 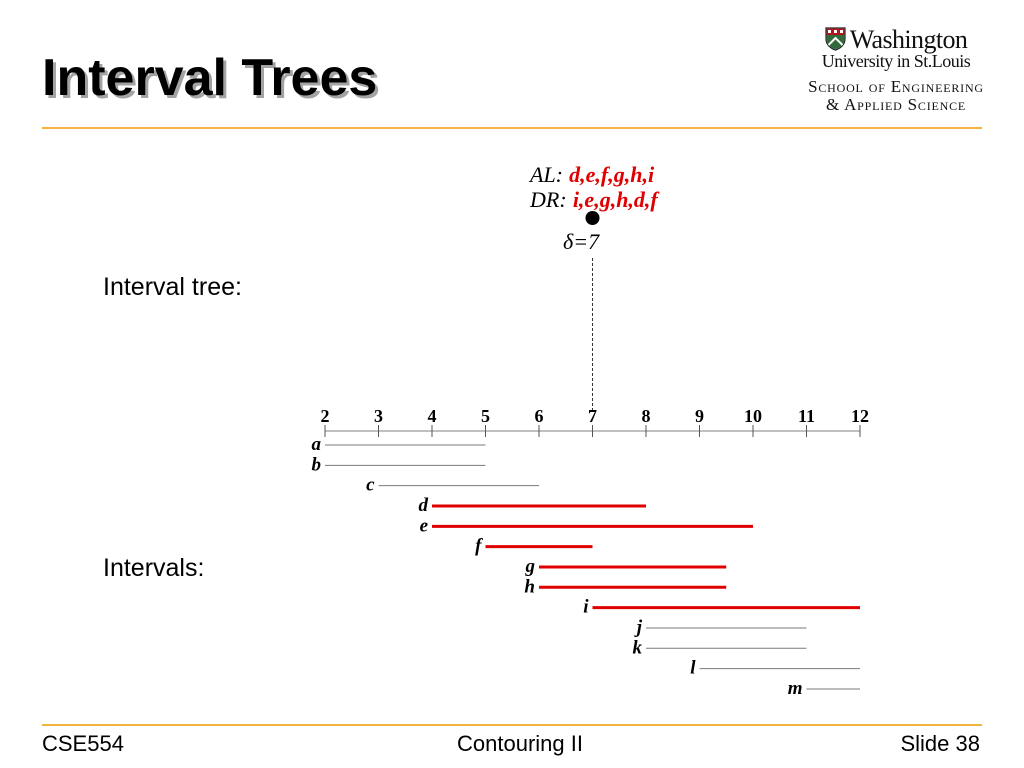 I want to click on interval-h: h, so click(x=625, y=586).